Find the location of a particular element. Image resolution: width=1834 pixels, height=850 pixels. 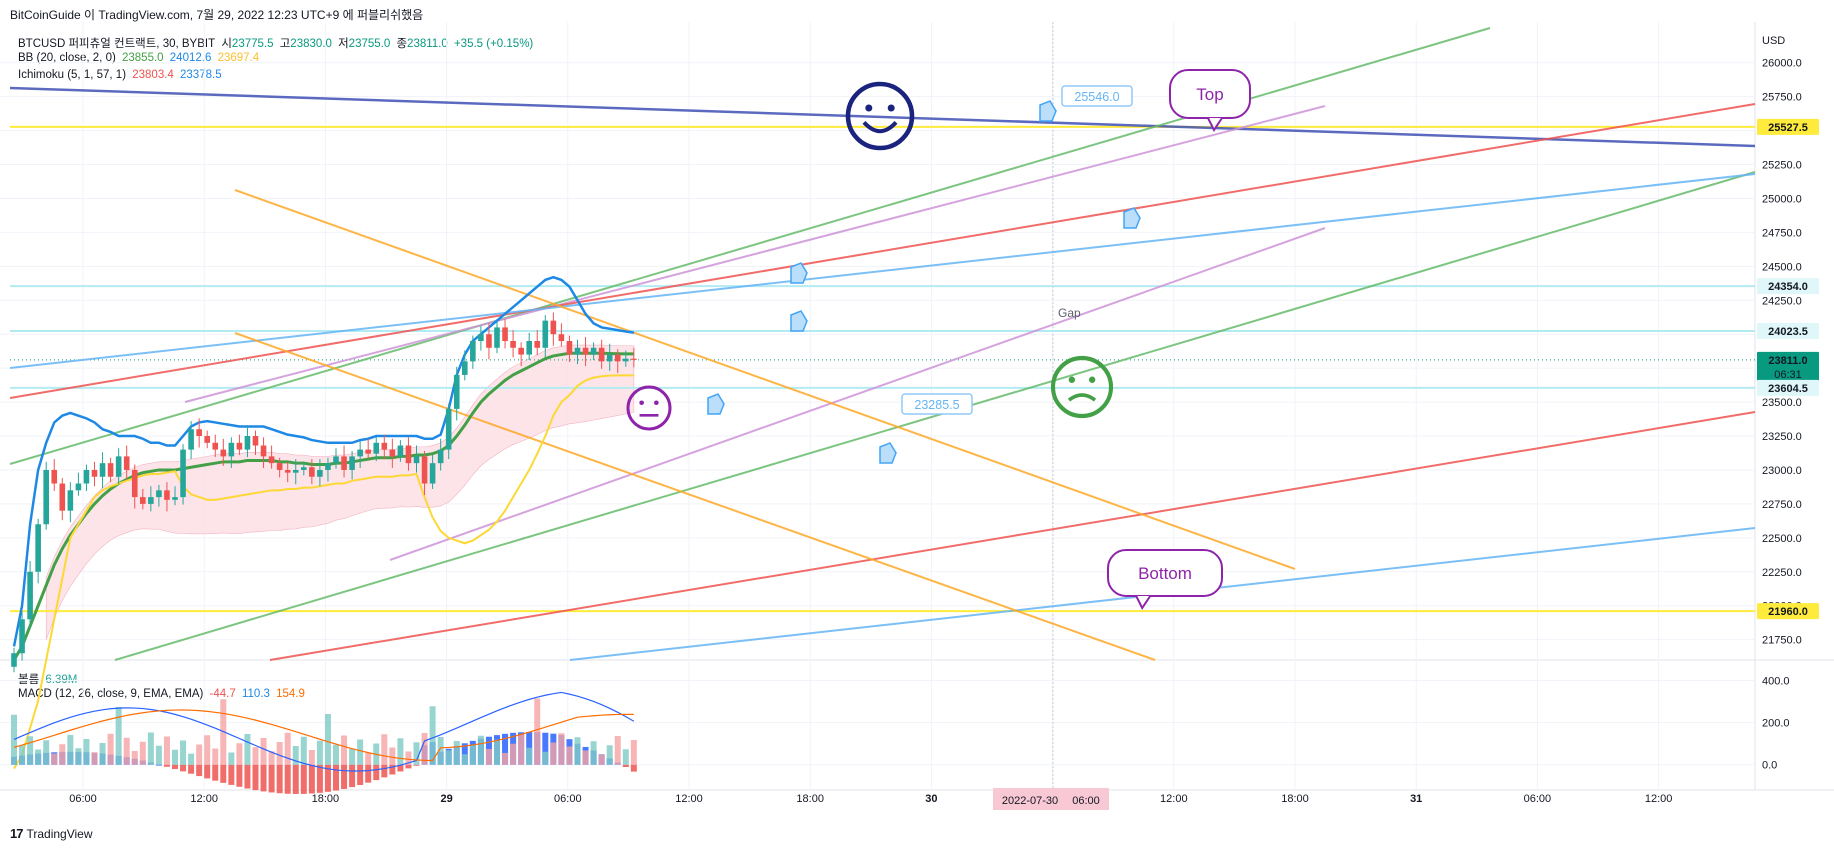

volume-legend: 볼륨 6.39M is located at coordinates (49, 679).